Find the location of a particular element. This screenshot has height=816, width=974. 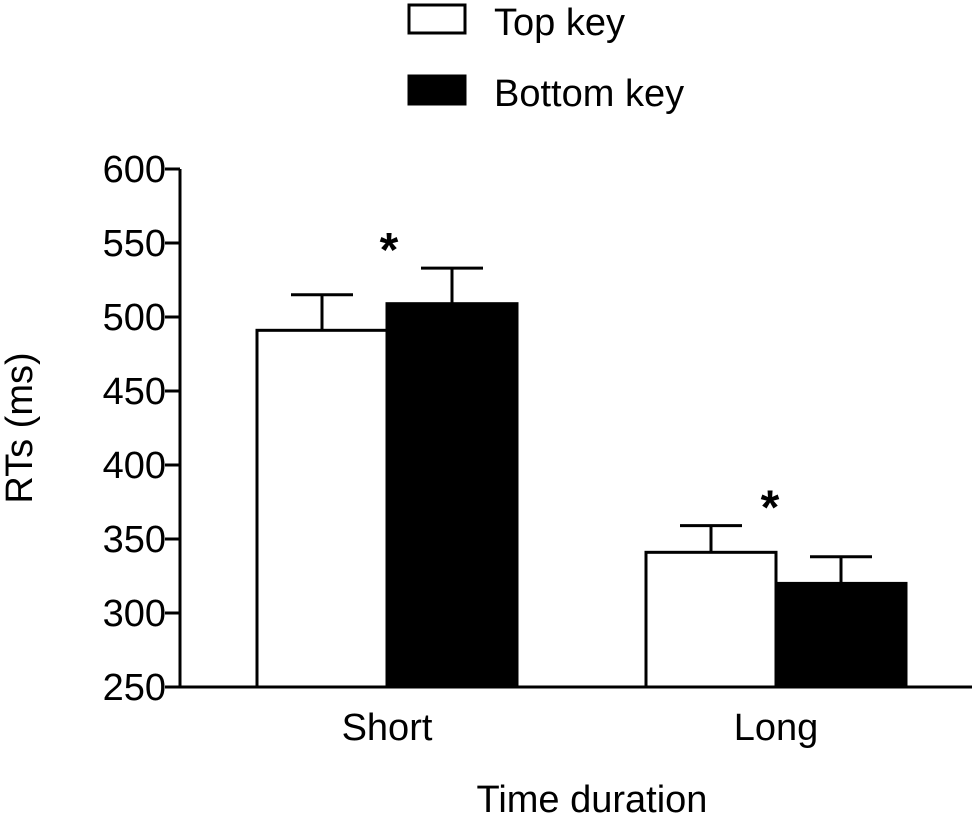

y-axis: 250 300 350 400 450 500 550 600 is located at coordinates (142, 429).